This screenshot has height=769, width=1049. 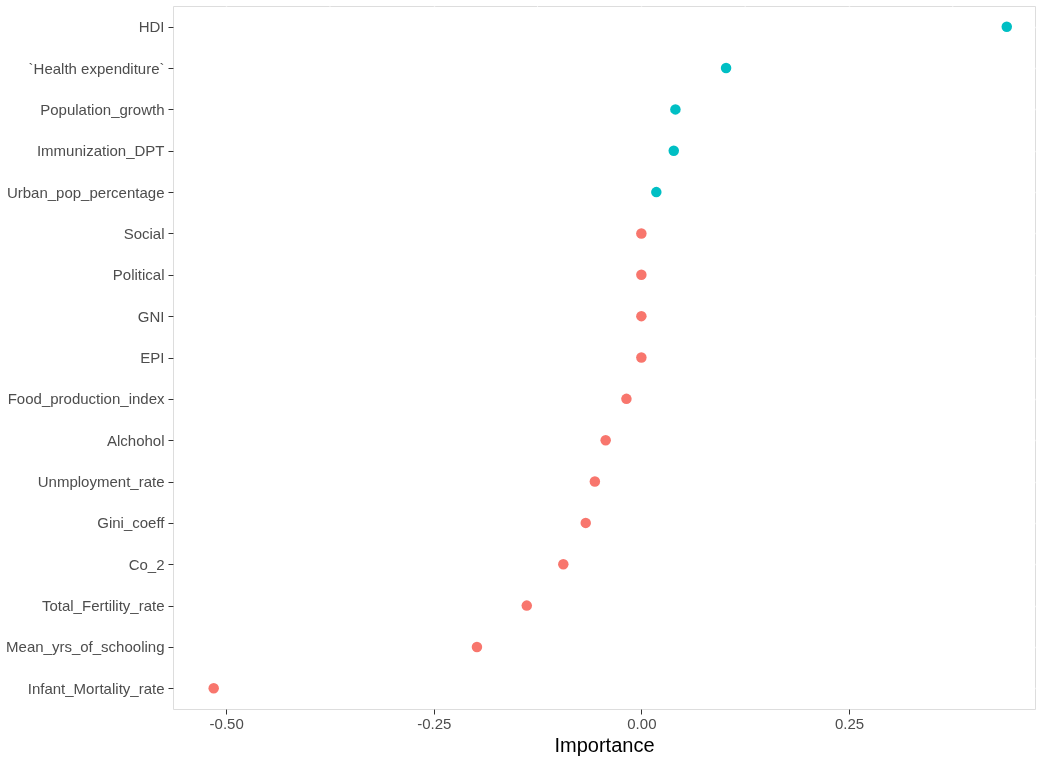 I want to click on y-tick-label: Food_production_index, so click(x=86, y=399).